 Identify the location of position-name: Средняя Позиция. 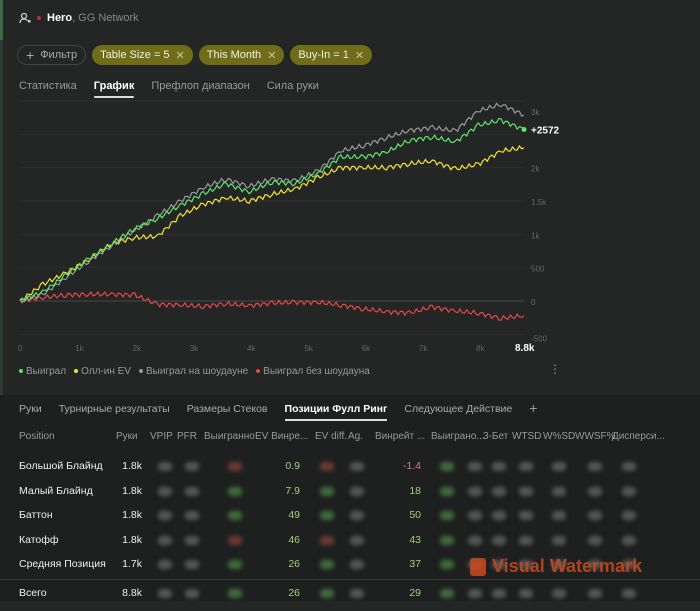
(62, 564).